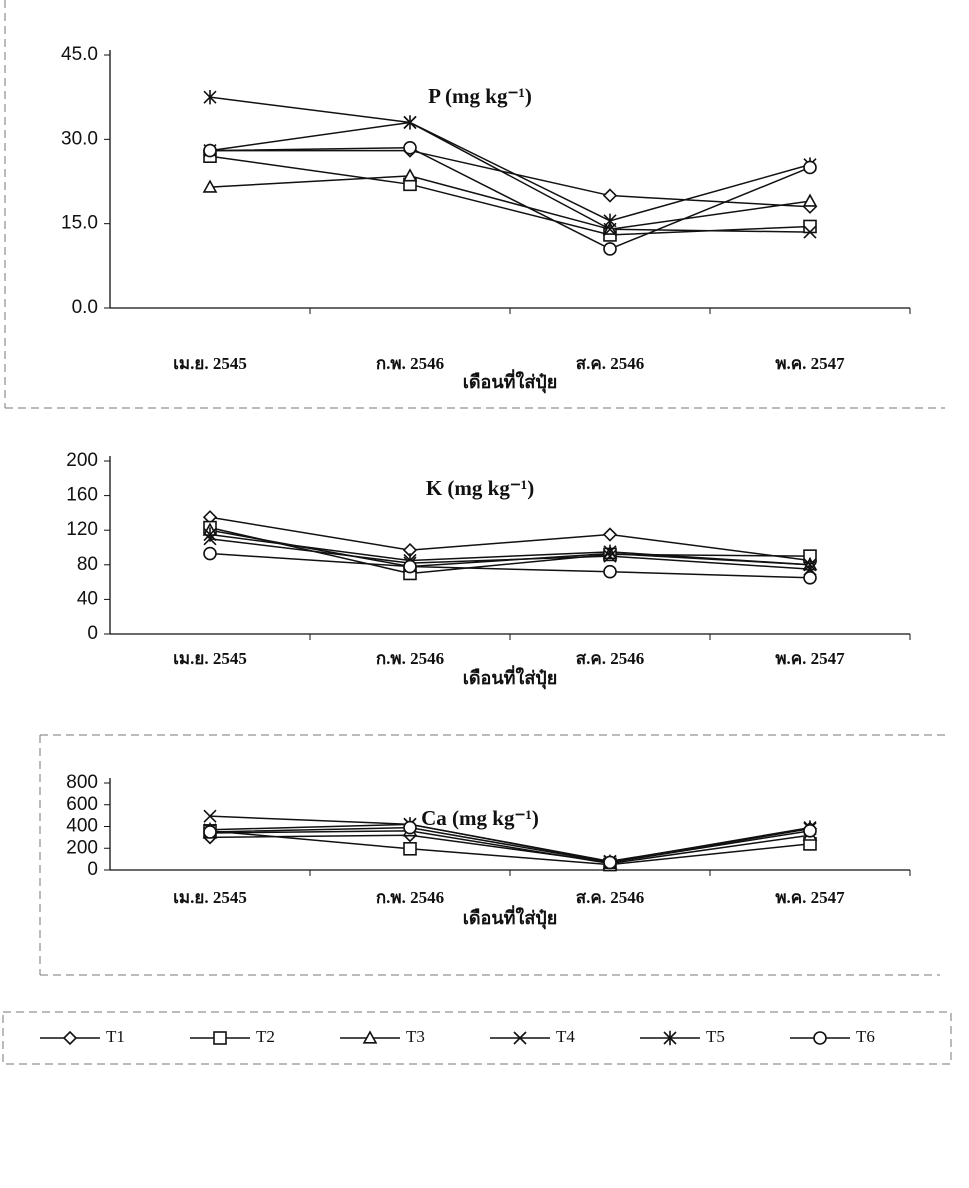 The image size is (969, 1188). Describe the element at coordinates (480, 488) in the screenshot. I see `chart-title: K (mg kg⁻¹)` at that location.